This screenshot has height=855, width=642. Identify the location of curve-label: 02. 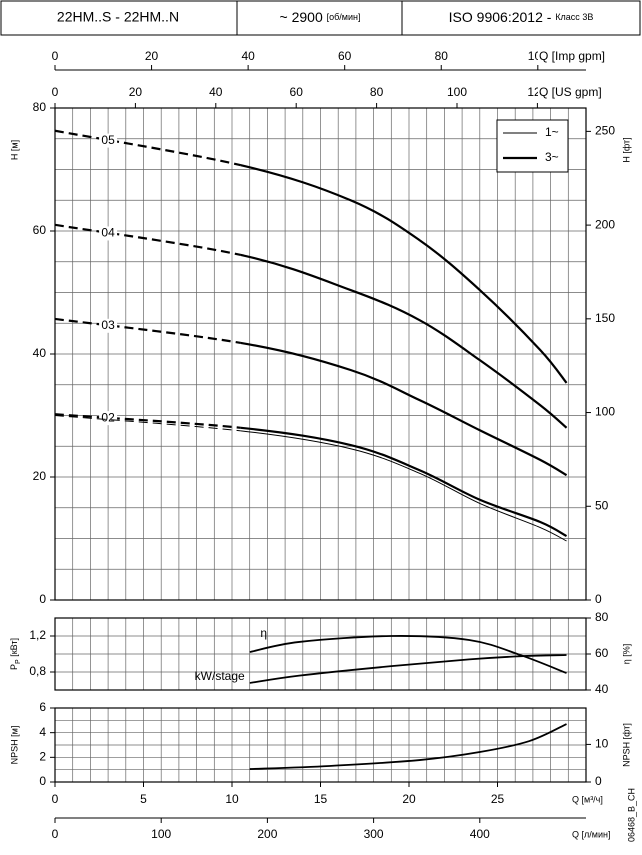
(108, 417).